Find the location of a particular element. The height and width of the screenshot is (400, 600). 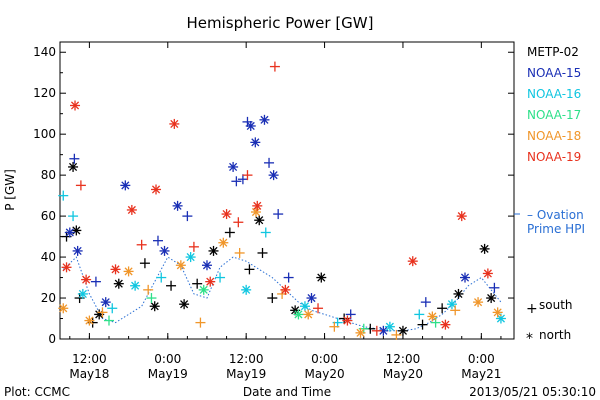

x-tick-date: May19 is located at coordinates (168, 374).